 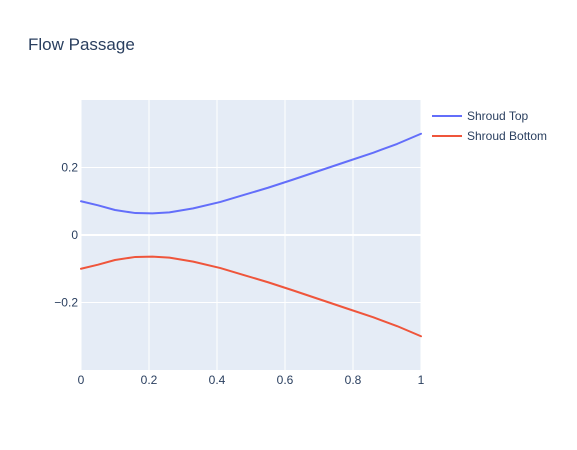 I want to click on x-tick-label: 0.4, so click(x=217, y=380).